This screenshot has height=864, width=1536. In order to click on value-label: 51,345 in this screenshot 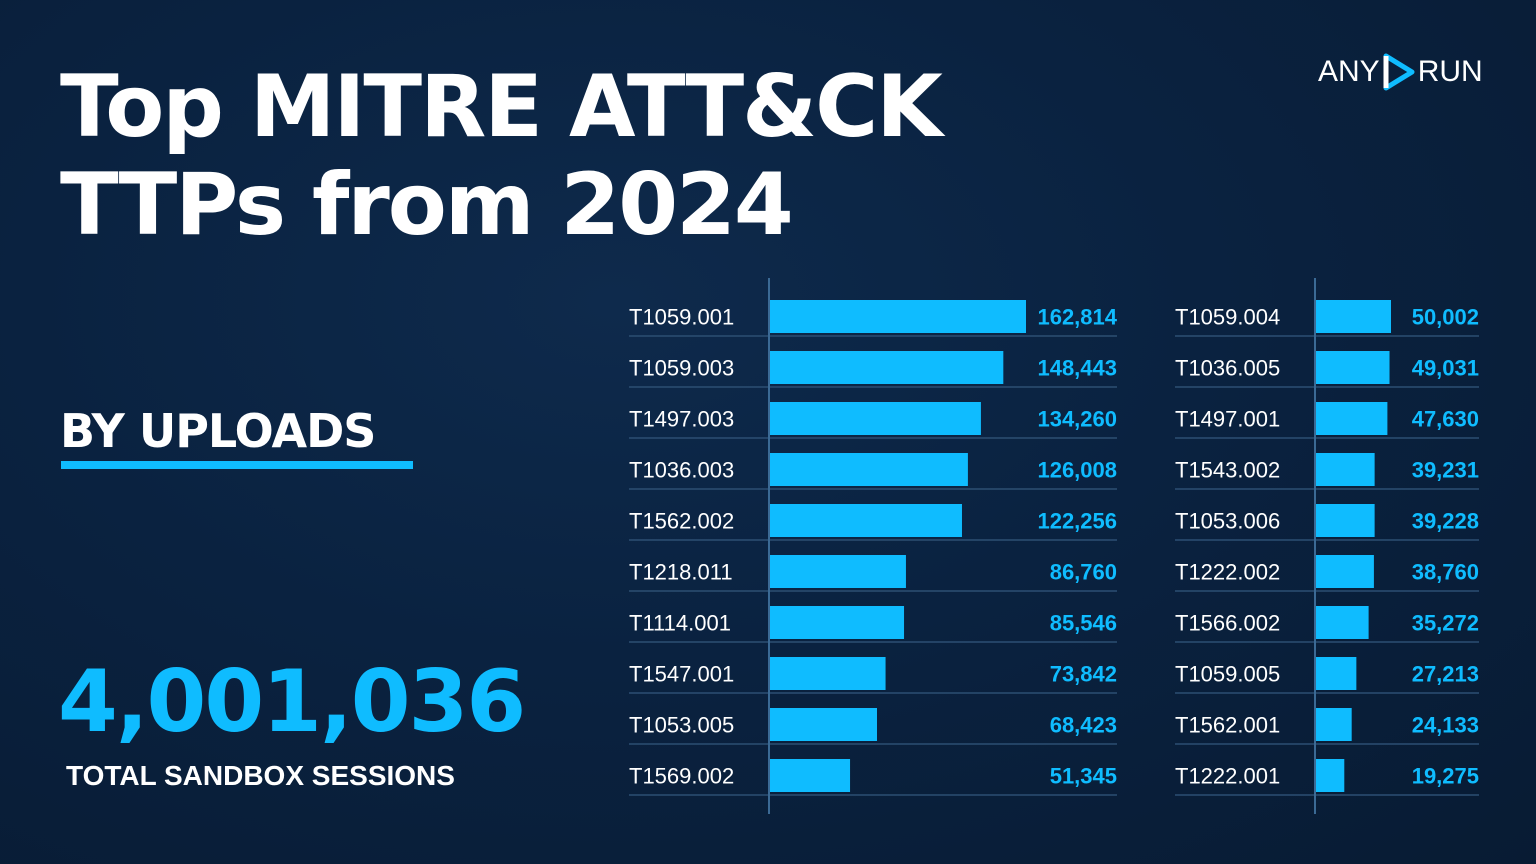, I will do `click(1083, 776)`.